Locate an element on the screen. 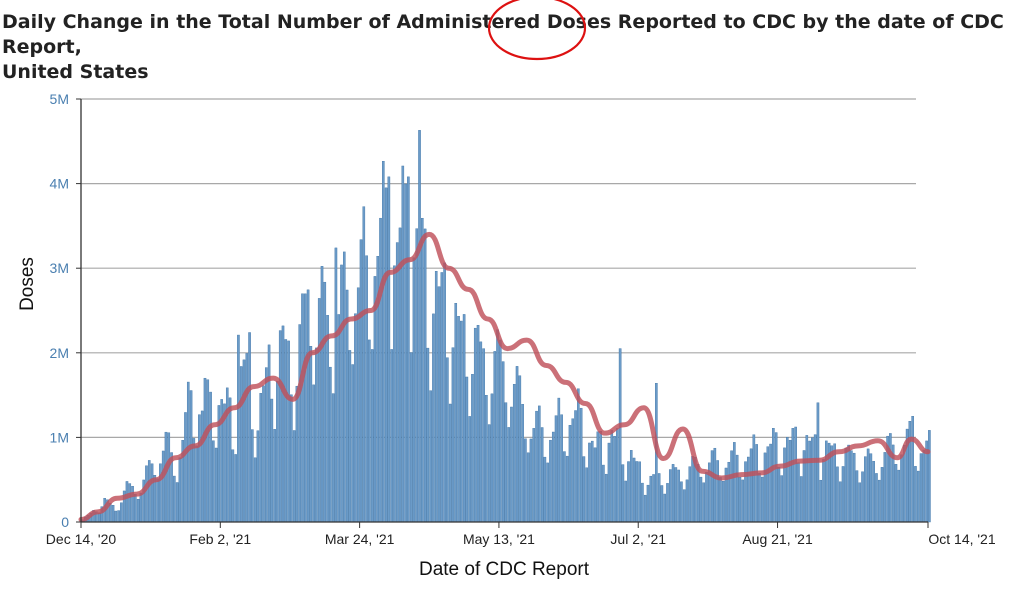 The image size is (1024, 610). chart-title-line-2: United States is located at coordinates (75, 72).